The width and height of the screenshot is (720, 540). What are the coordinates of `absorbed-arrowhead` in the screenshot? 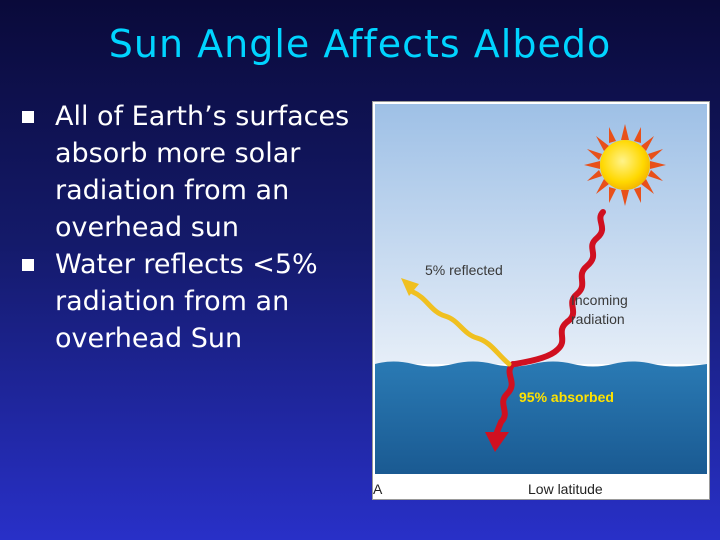 It's located at (497, 442).